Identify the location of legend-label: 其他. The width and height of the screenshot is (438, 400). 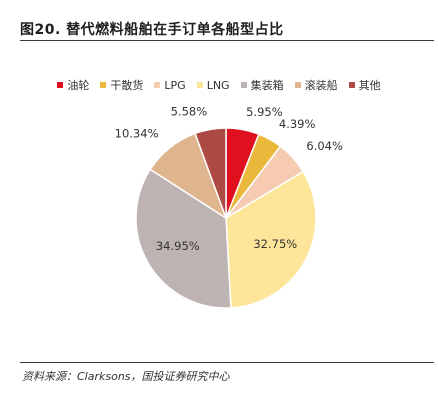
(369, 85).